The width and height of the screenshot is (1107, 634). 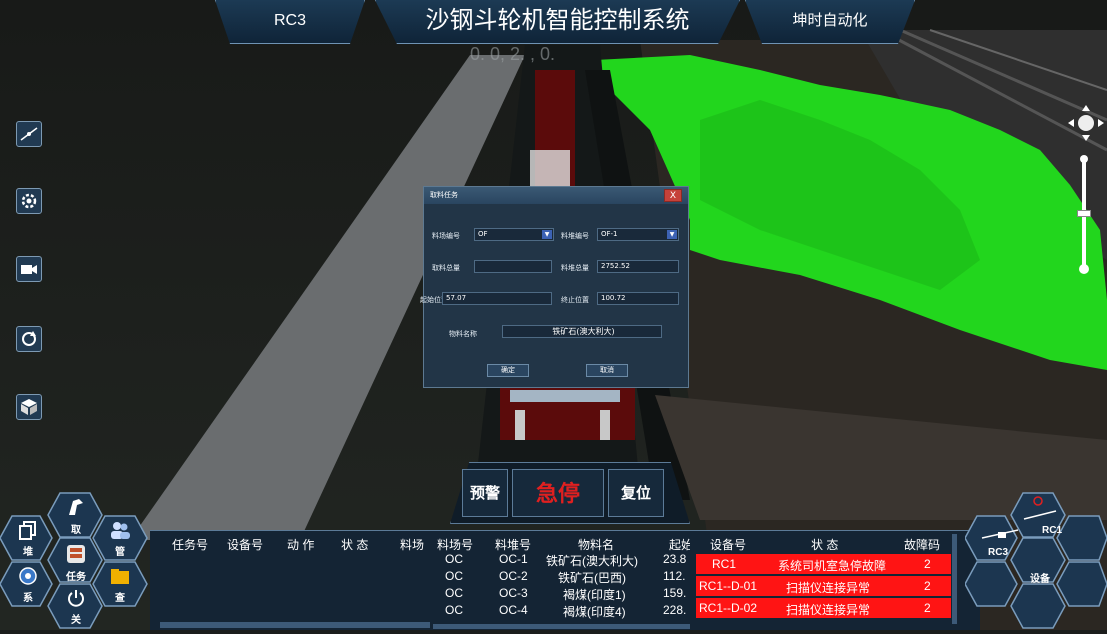 What do you see at coordinates (675, 559) in the screenshot?
I see `pile-cell-start: 23.8` at bounding box center [675, 559].